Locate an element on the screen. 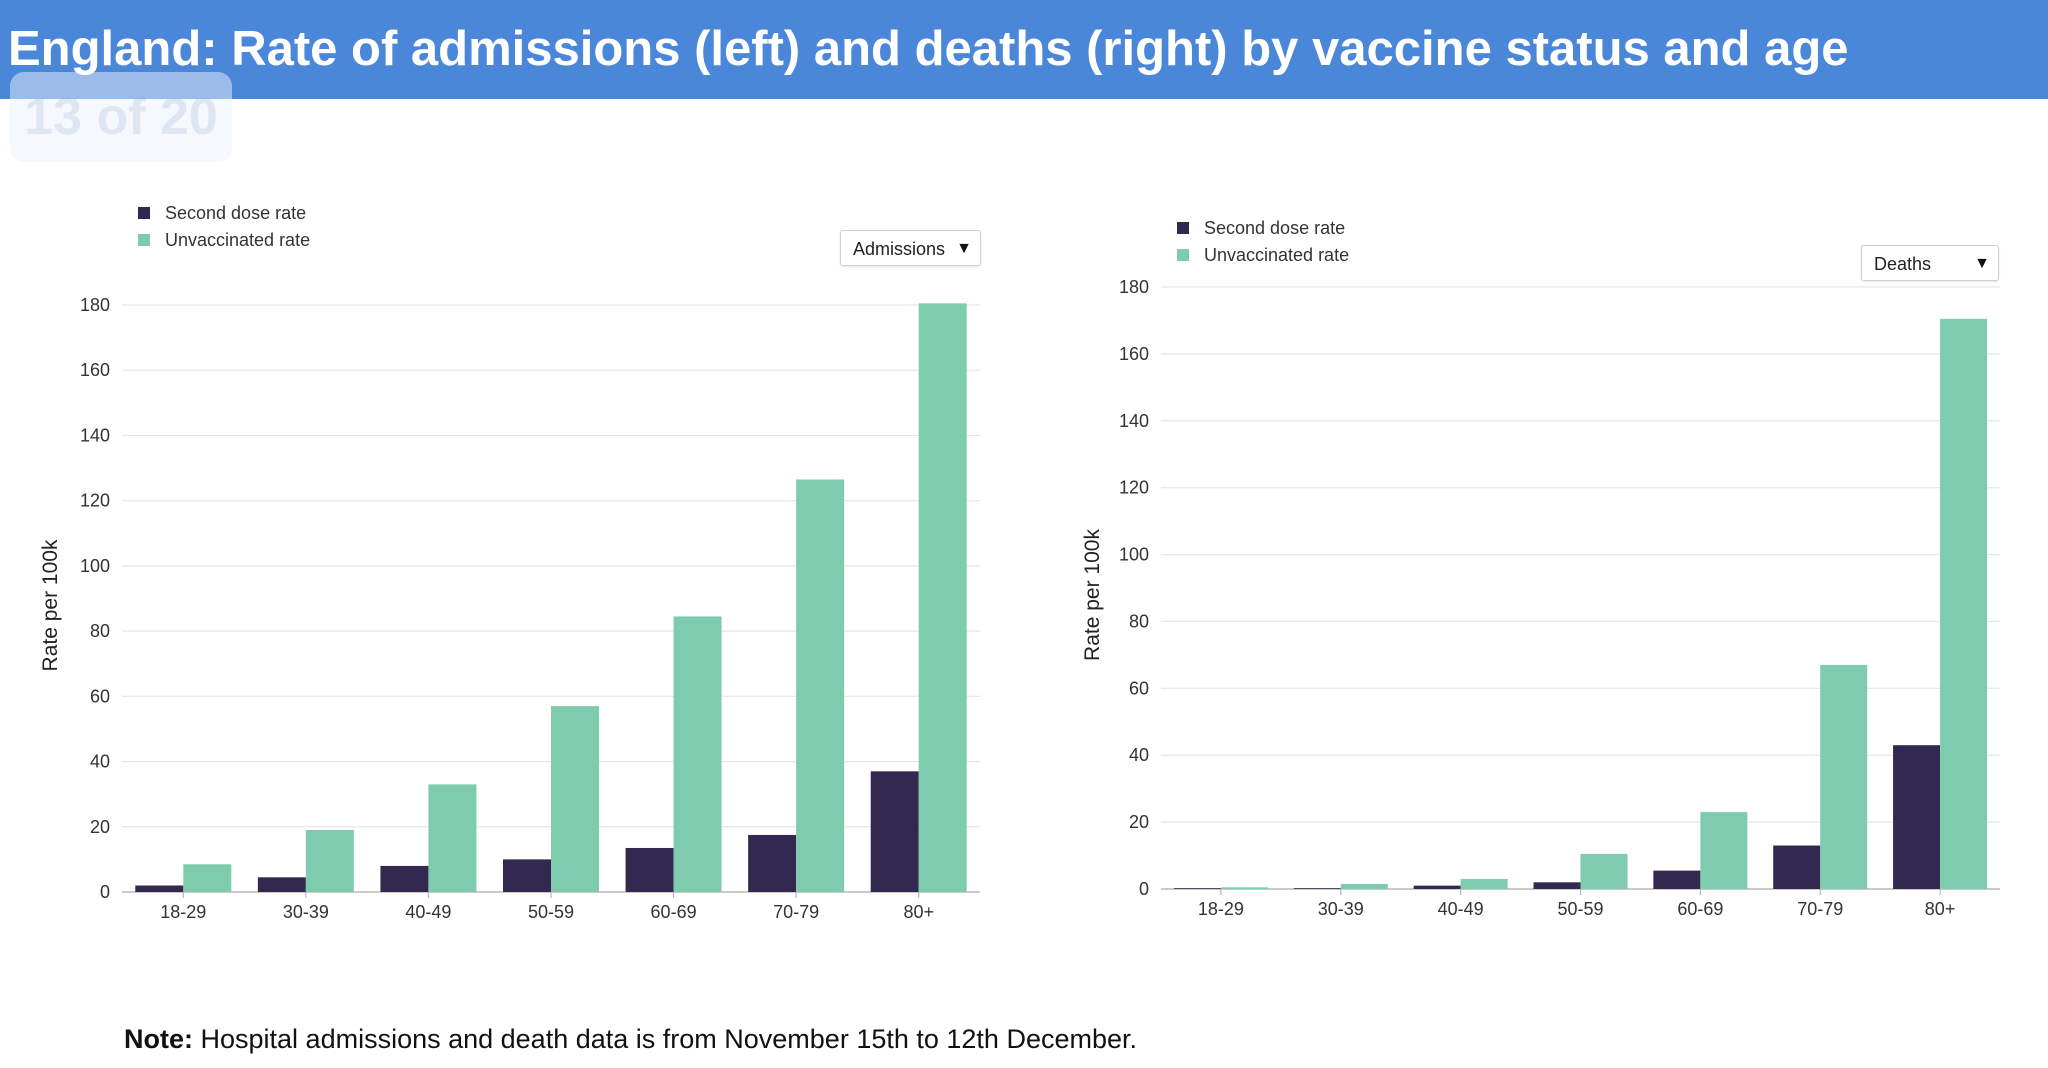  deaths-y-tick-label: 100 is located at coordinates (1134, 555).